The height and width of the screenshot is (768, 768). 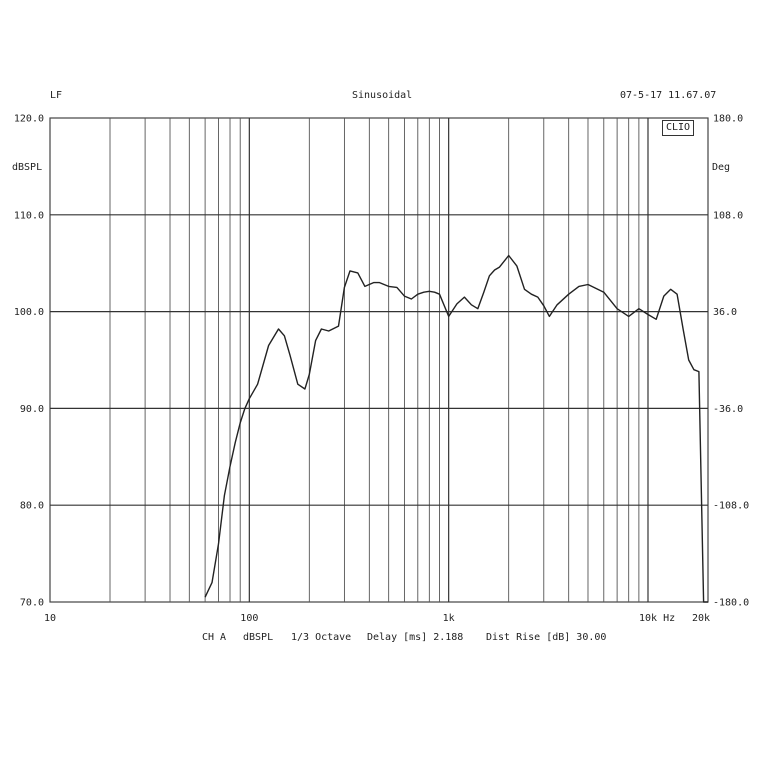 What do you see at coordinates (678, 128) in the screenshot?
I see `clio-logo: CLIO` at bounding box center [678, 128].